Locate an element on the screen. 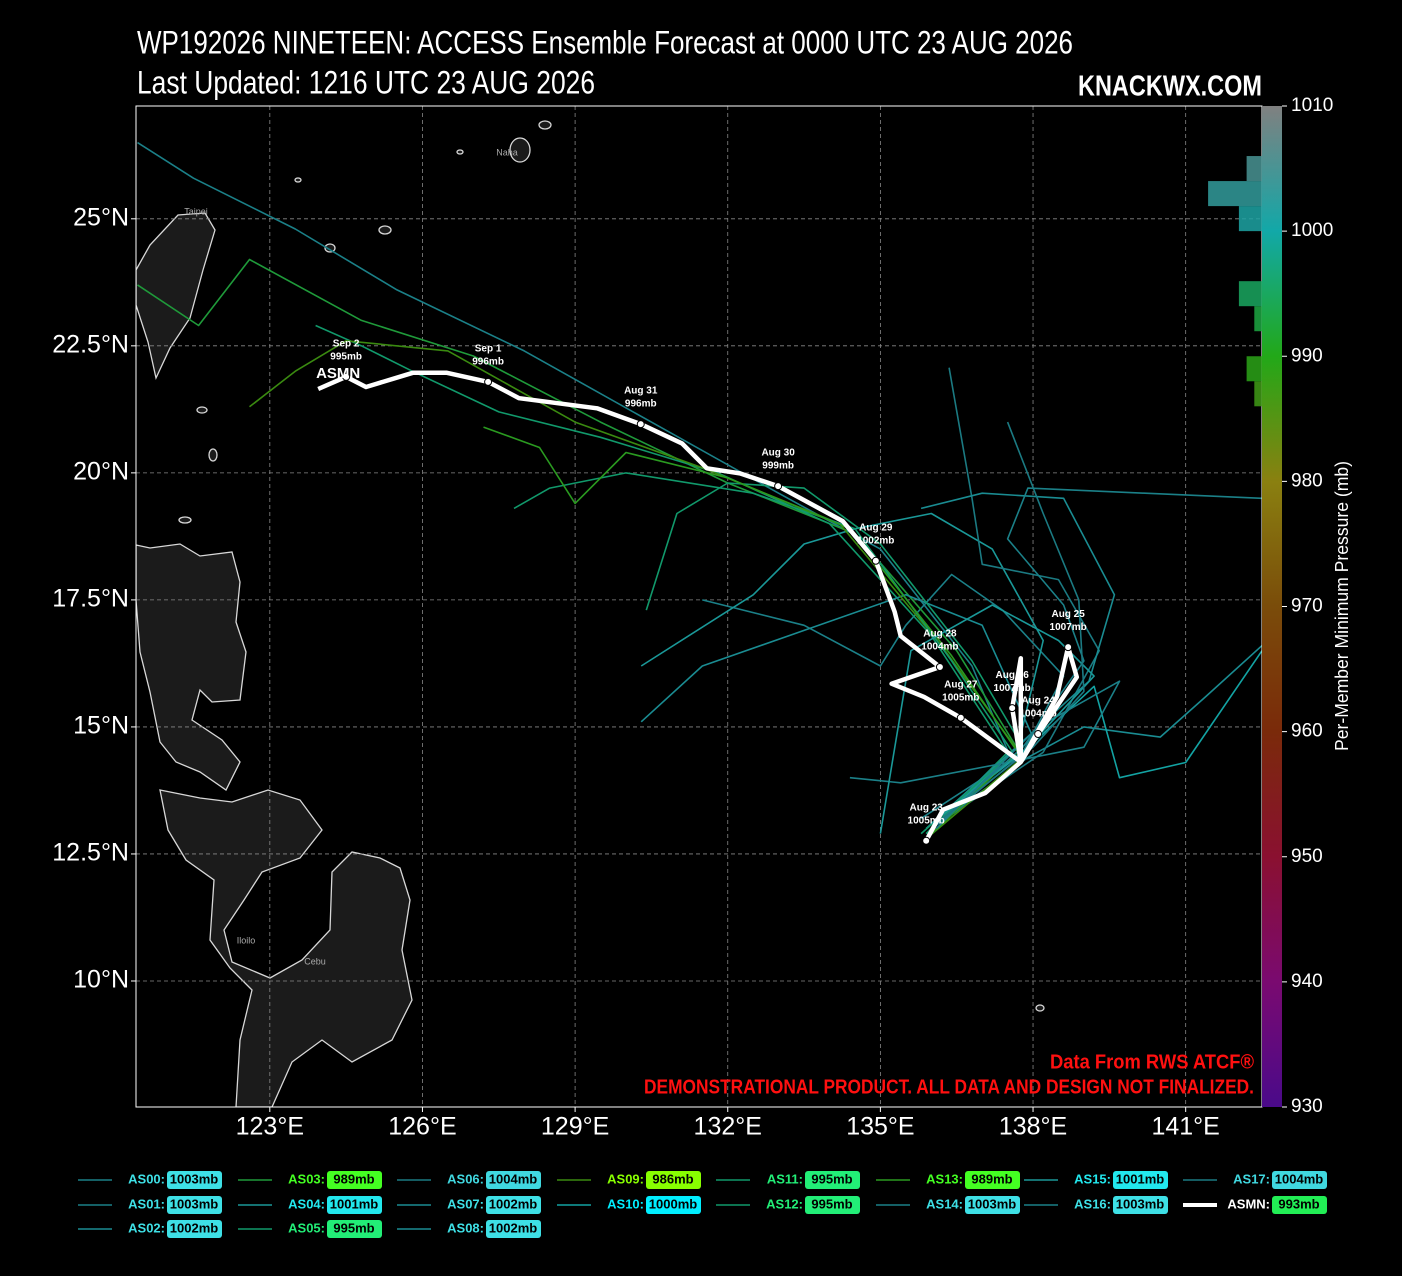 This screenshot has height=1276, width=1402. legend-pressure: 993mb is located at coordinates (1298, 1203).